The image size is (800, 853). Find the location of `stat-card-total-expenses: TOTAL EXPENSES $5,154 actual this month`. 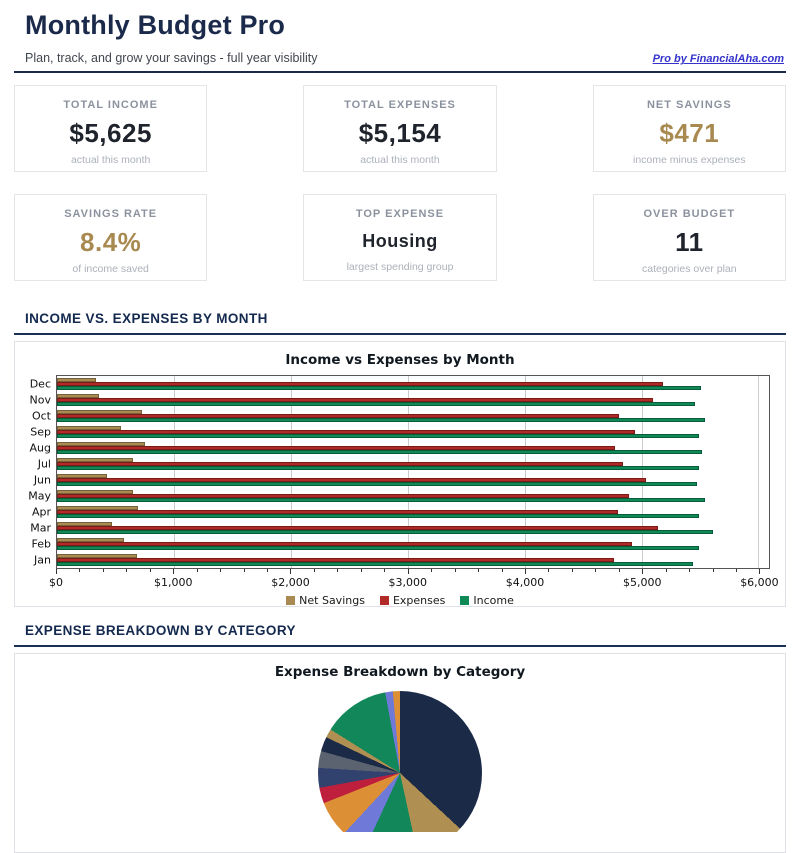

stat-card-total-expenses: TOTAL EXPENSES $5,154 actual this month is located at coordinates (400, 129).